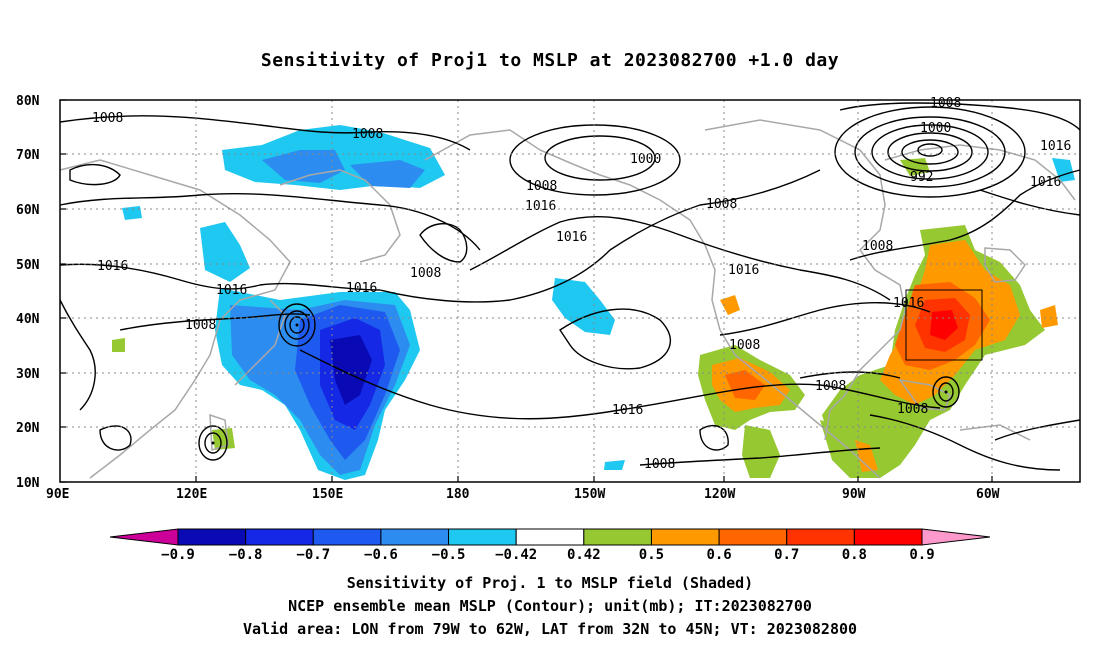  Describe the element at coordinates (956, 537) in the screenshot. I see `colorbar-max-arrow` at that location.